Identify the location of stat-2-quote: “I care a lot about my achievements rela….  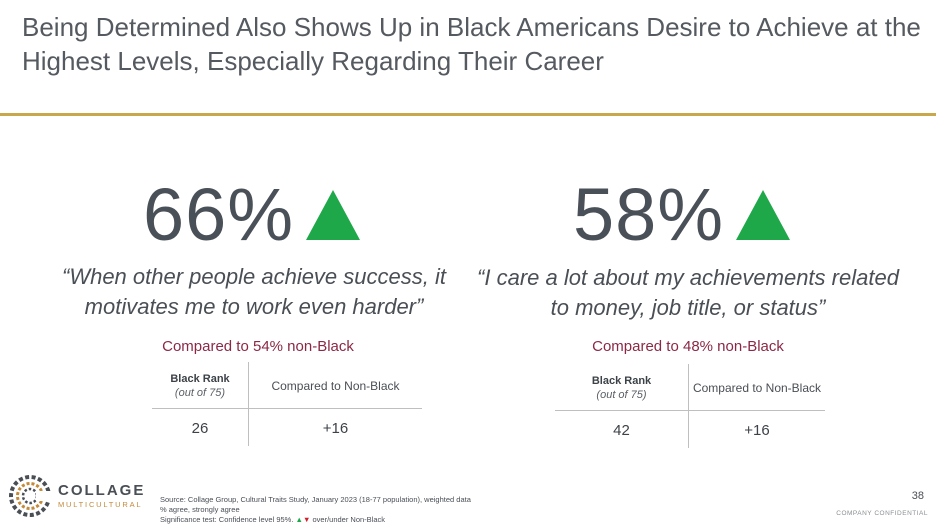
(688, 292).